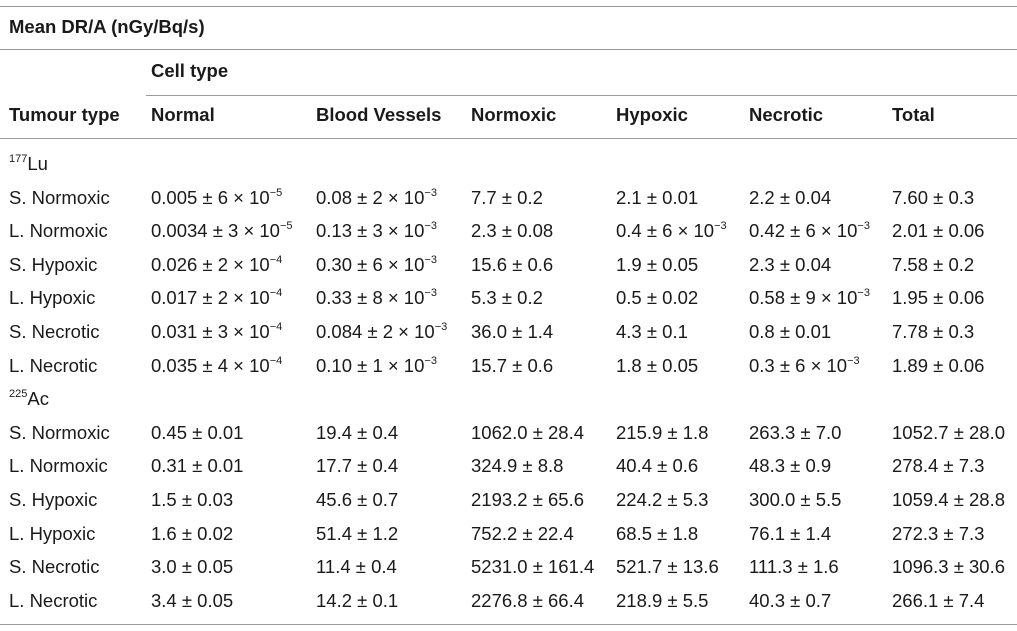  Describe the element at coordinates (53, 264) in the screenshot. I see `row-label: S. Hypoxic` at that location.